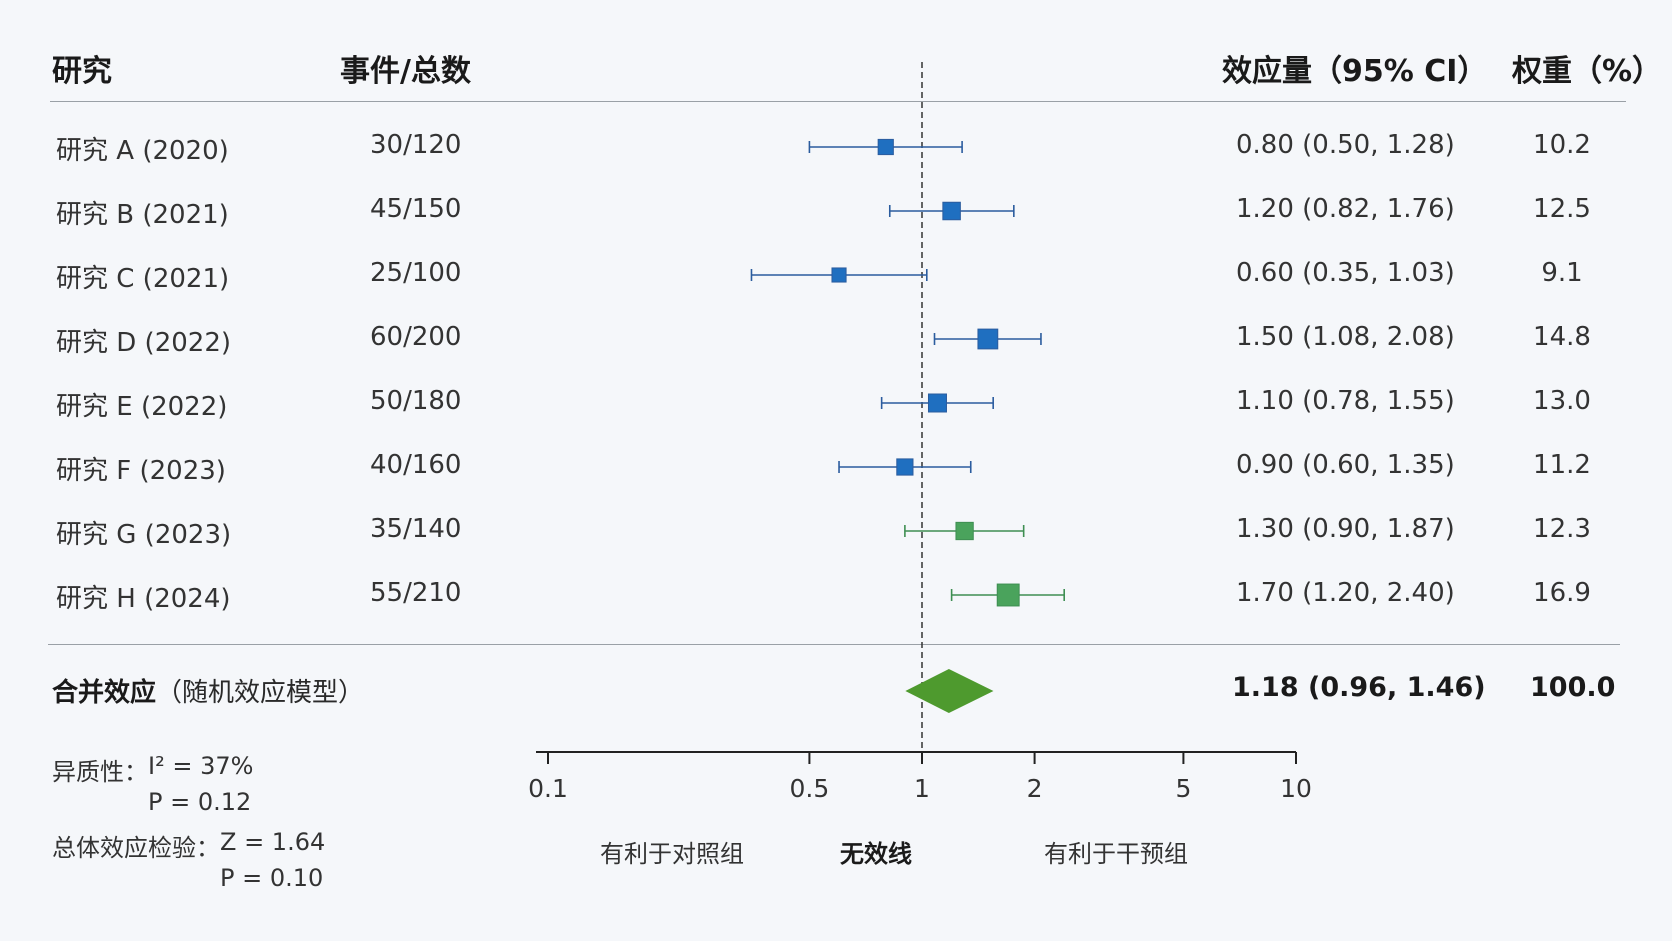  I want to click on study-name: 研究 C (2021), so click(143, 279).